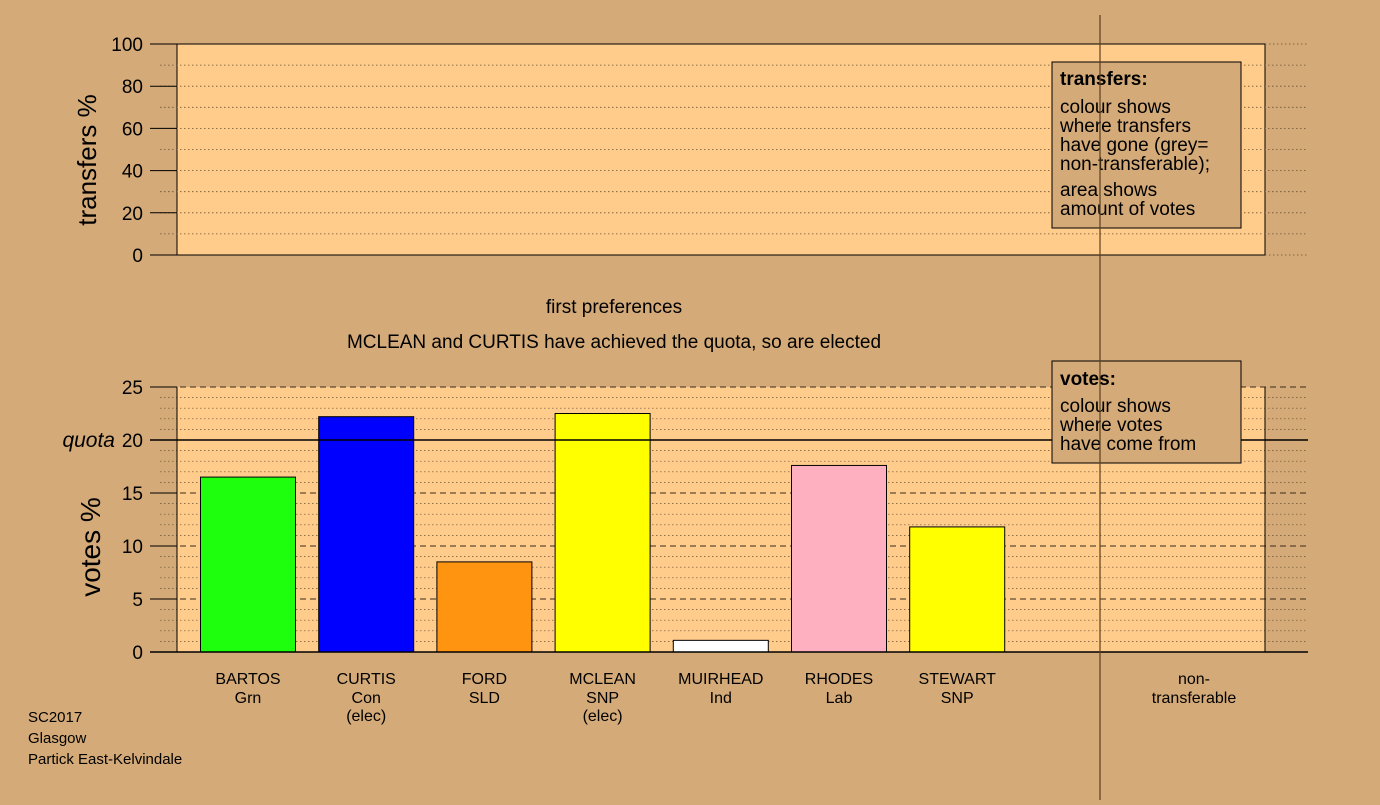  What do you see at coordinates (105, 759) in the screenshot?
I see `ward-name: Partick East-Kelvindale` at bounding box center [105, 759].